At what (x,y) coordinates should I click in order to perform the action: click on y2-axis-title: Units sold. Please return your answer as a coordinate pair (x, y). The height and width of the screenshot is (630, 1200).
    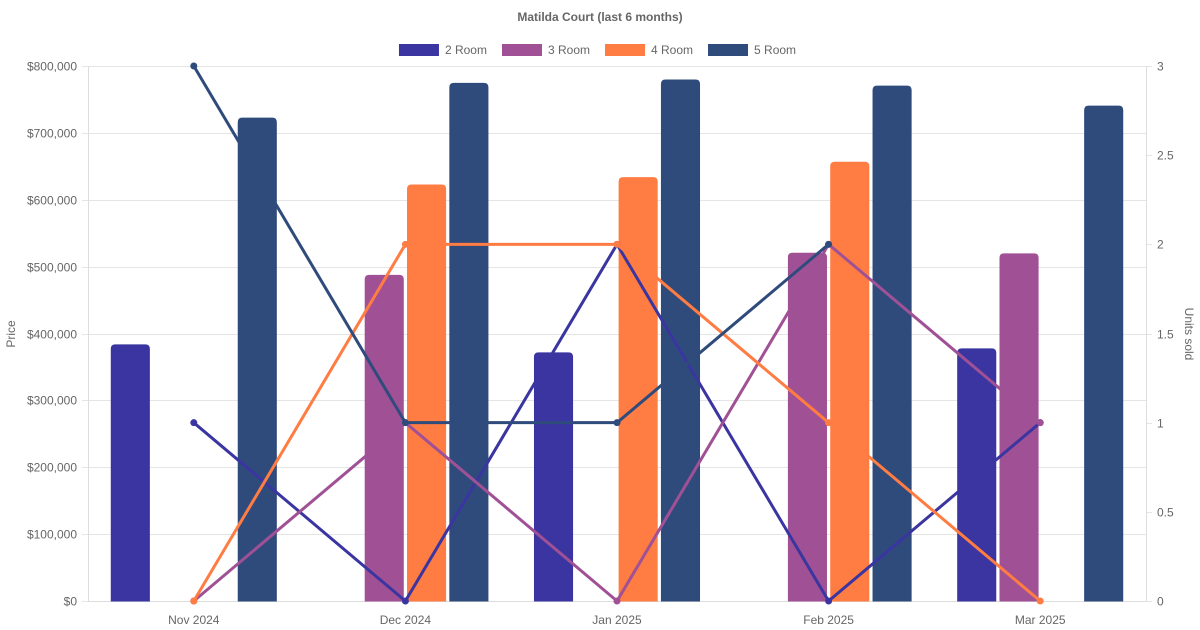
    Looking at the image, I should click on (1189, 334).